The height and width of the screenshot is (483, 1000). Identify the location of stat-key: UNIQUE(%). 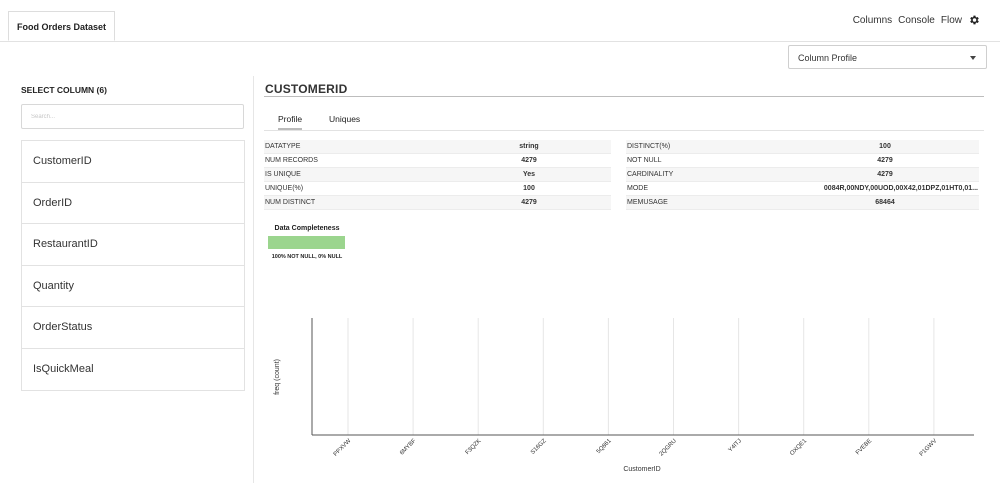
(284, 188).